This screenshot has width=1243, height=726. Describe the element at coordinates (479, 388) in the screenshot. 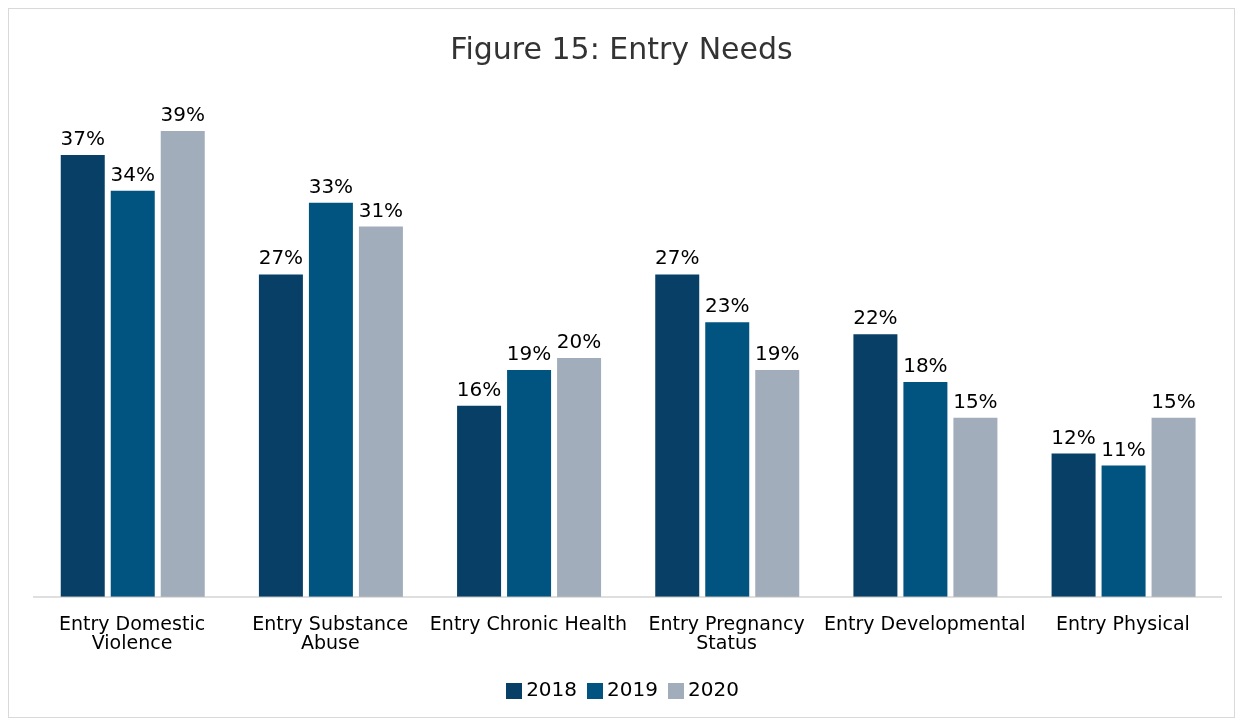

I see `data-label: 16%` at that location.